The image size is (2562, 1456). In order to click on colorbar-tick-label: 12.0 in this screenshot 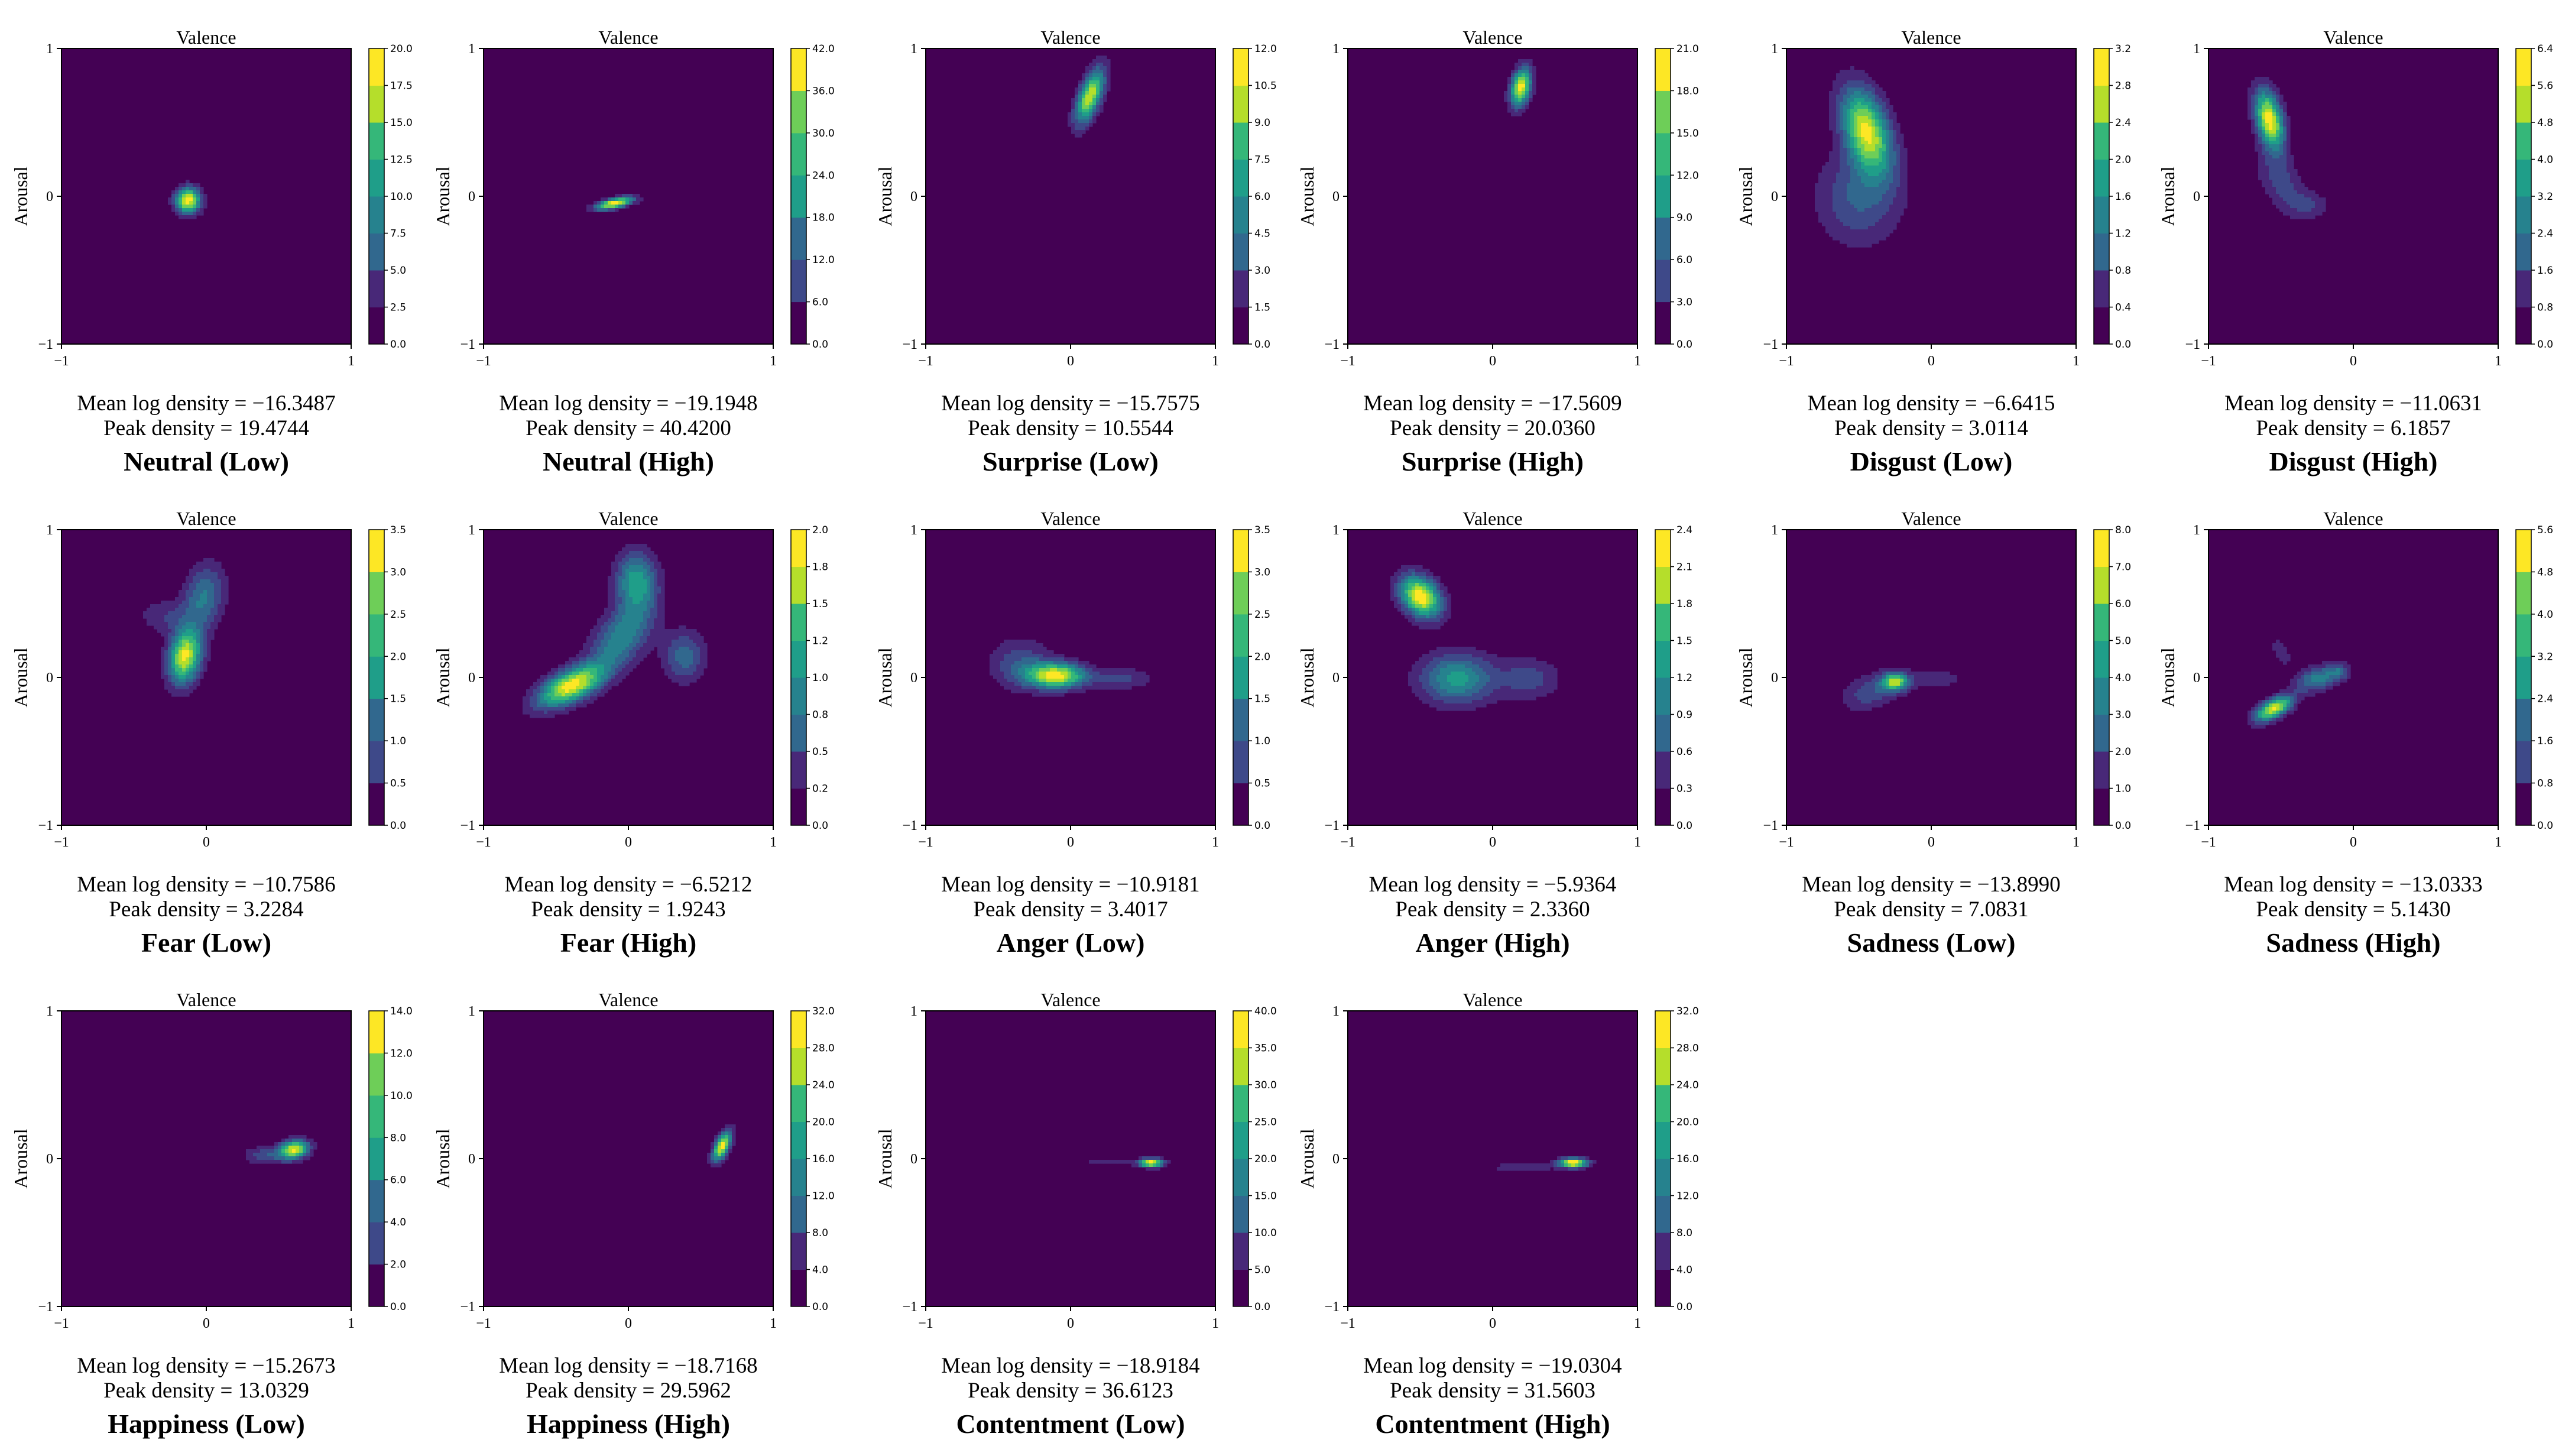, I will do `click(1687, 175)`.